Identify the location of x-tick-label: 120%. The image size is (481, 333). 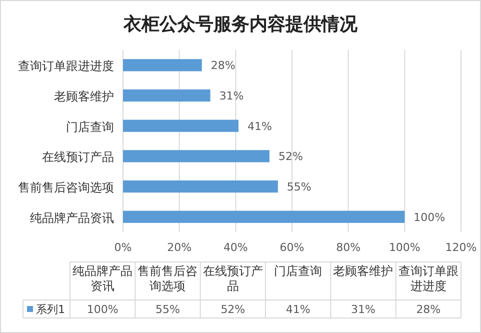
(461, 247).